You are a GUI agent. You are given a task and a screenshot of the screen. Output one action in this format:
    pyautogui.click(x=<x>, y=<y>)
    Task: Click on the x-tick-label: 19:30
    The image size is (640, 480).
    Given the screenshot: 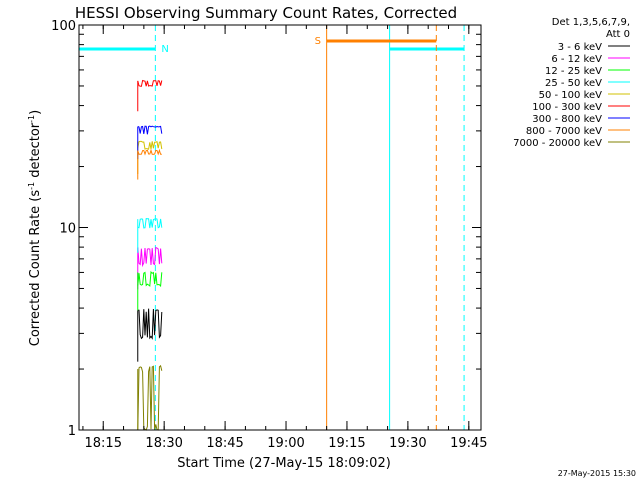 What is the action you would take?
    pyautogui.click(x=407, y=443)
    